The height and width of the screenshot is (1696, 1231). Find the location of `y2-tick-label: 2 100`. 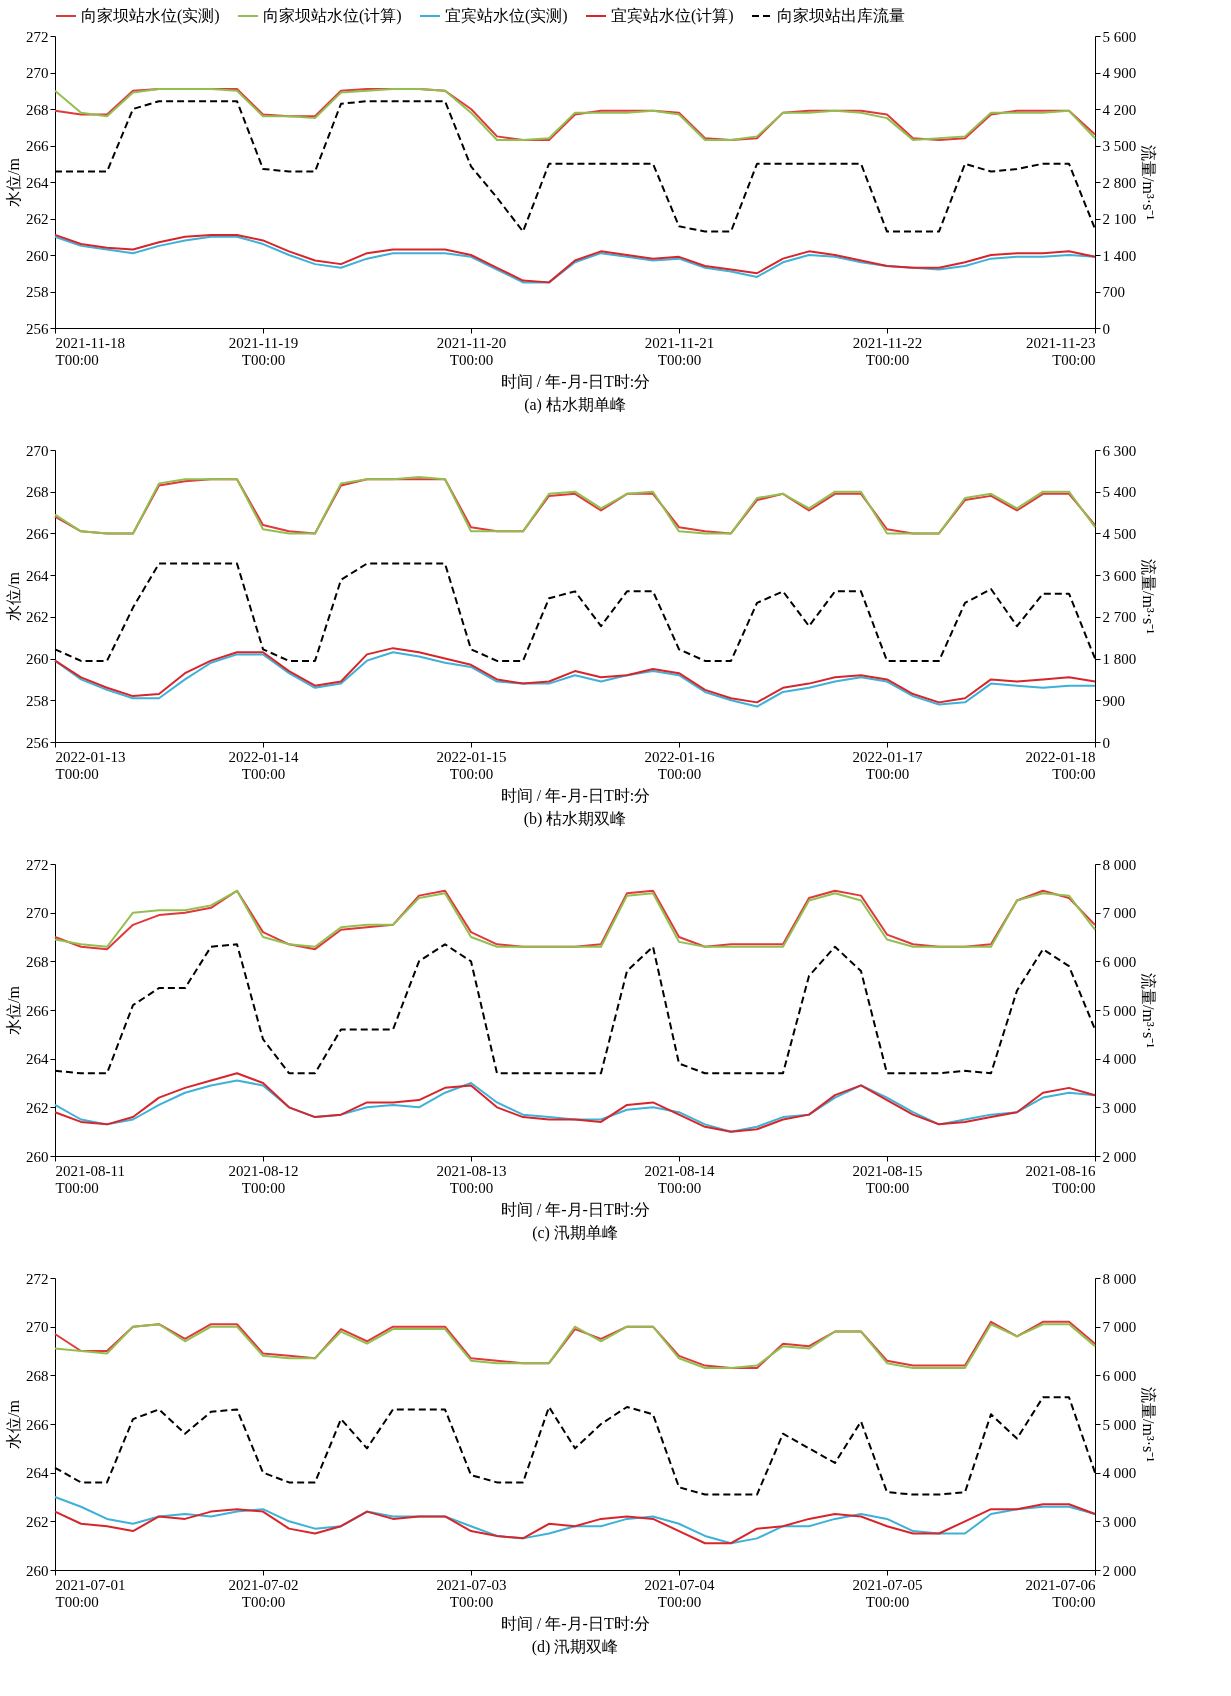

y2-tick-label: 2 100 is located at coordinates (1119, 219).